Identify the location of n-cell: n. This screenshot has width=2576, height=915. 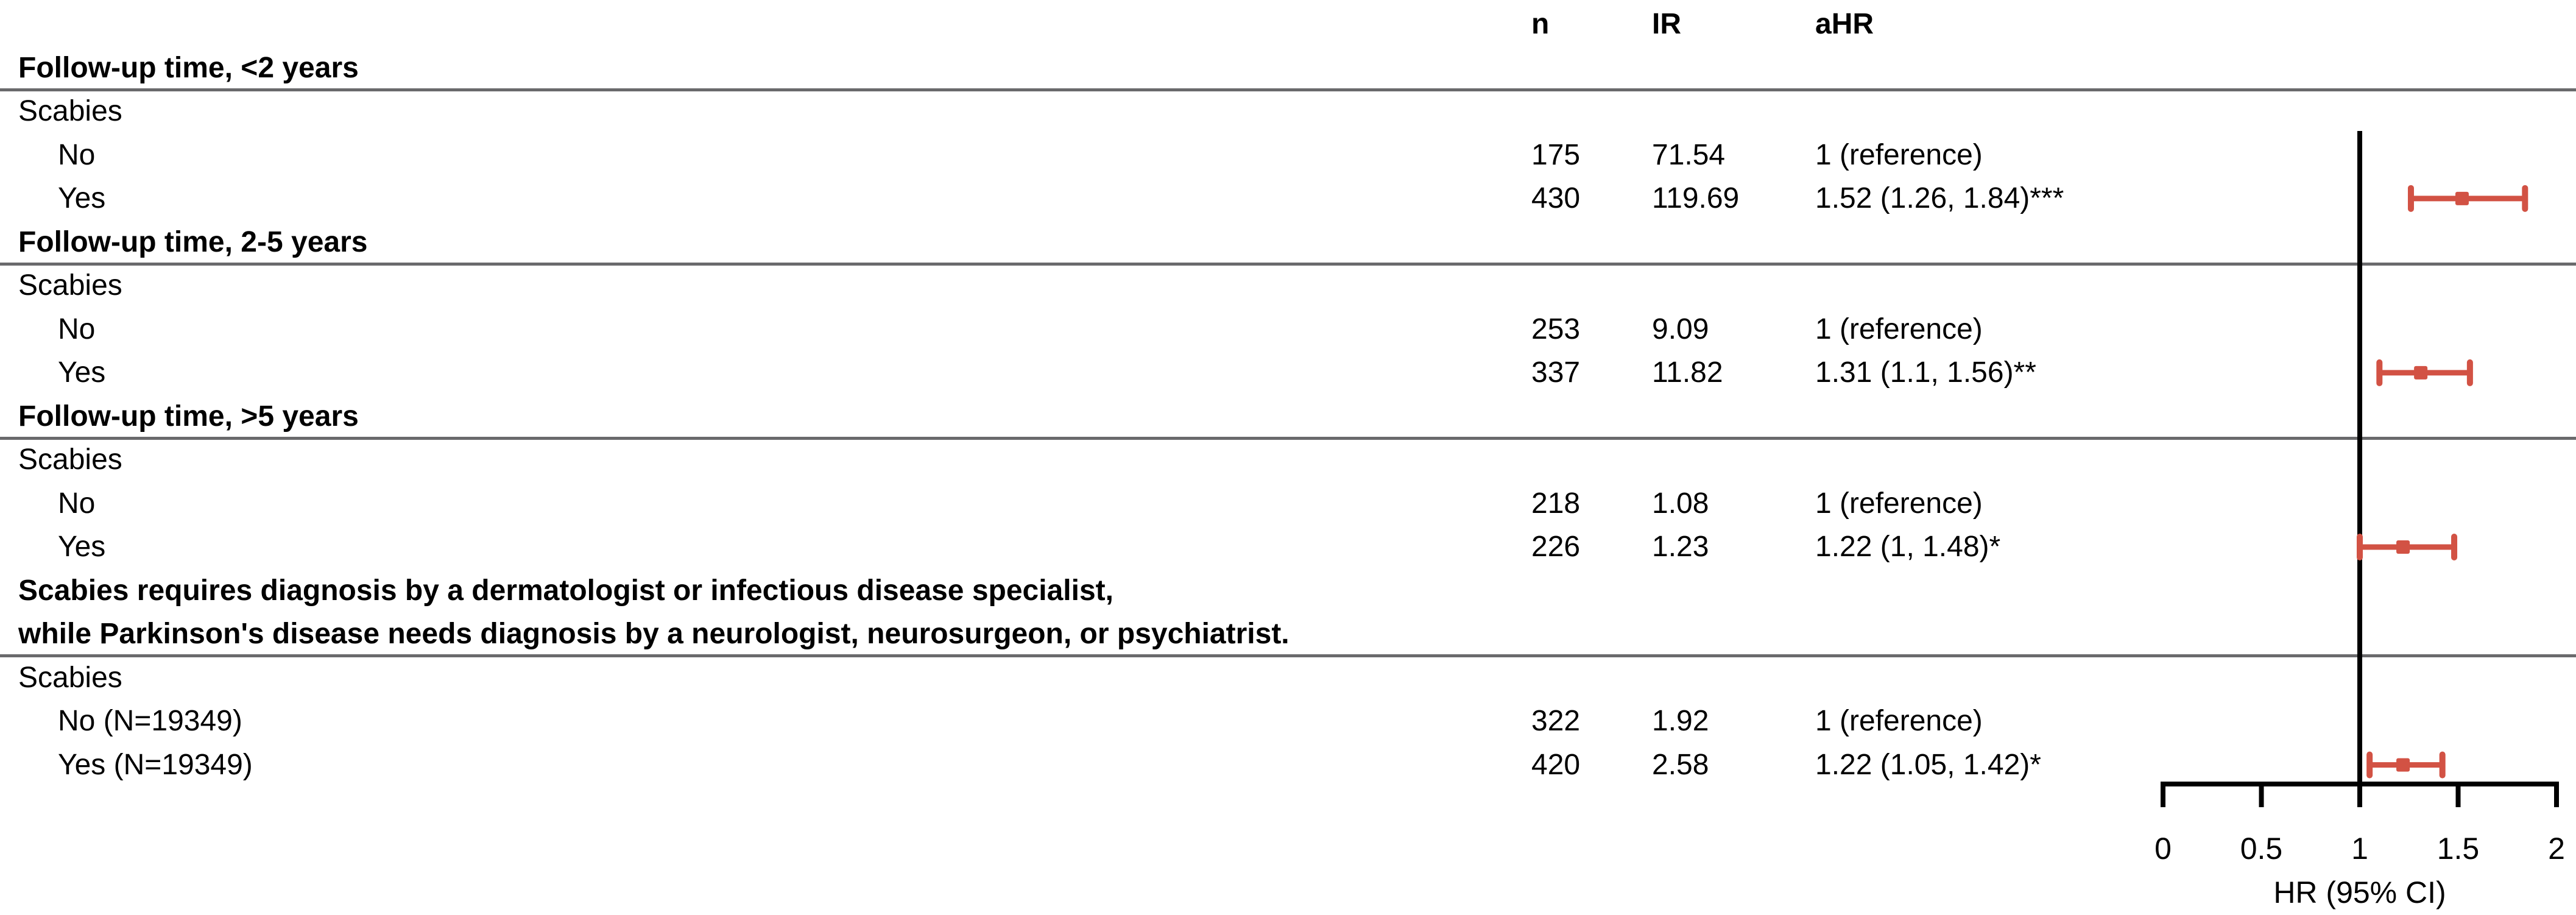
(1540, 24).